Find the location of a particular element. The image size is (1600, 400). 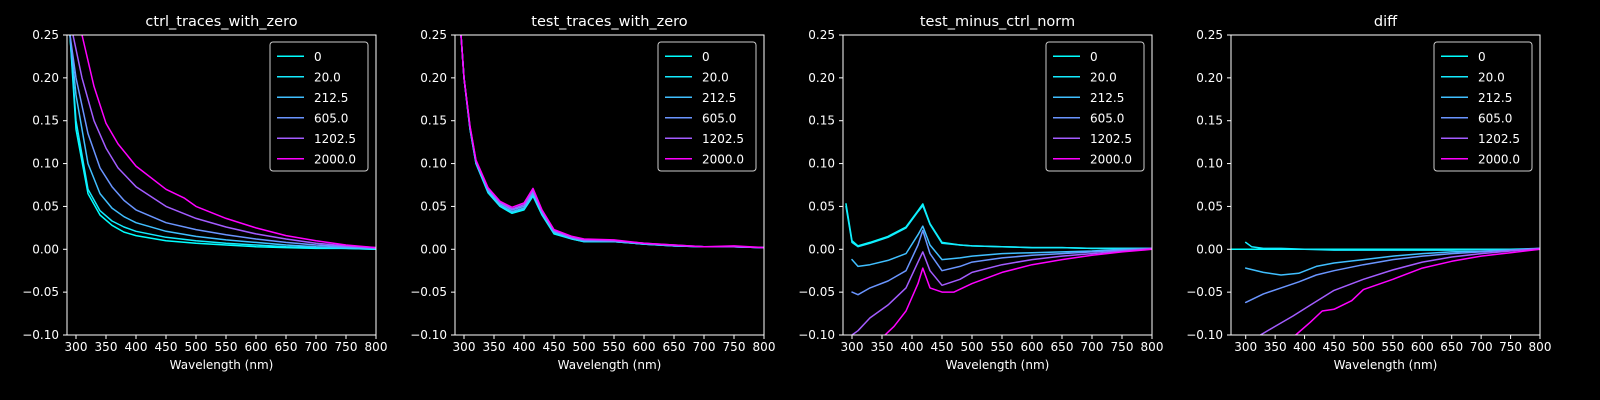

chart-title: ctrl_traces_with_zero is located at coordinates (221, 22).